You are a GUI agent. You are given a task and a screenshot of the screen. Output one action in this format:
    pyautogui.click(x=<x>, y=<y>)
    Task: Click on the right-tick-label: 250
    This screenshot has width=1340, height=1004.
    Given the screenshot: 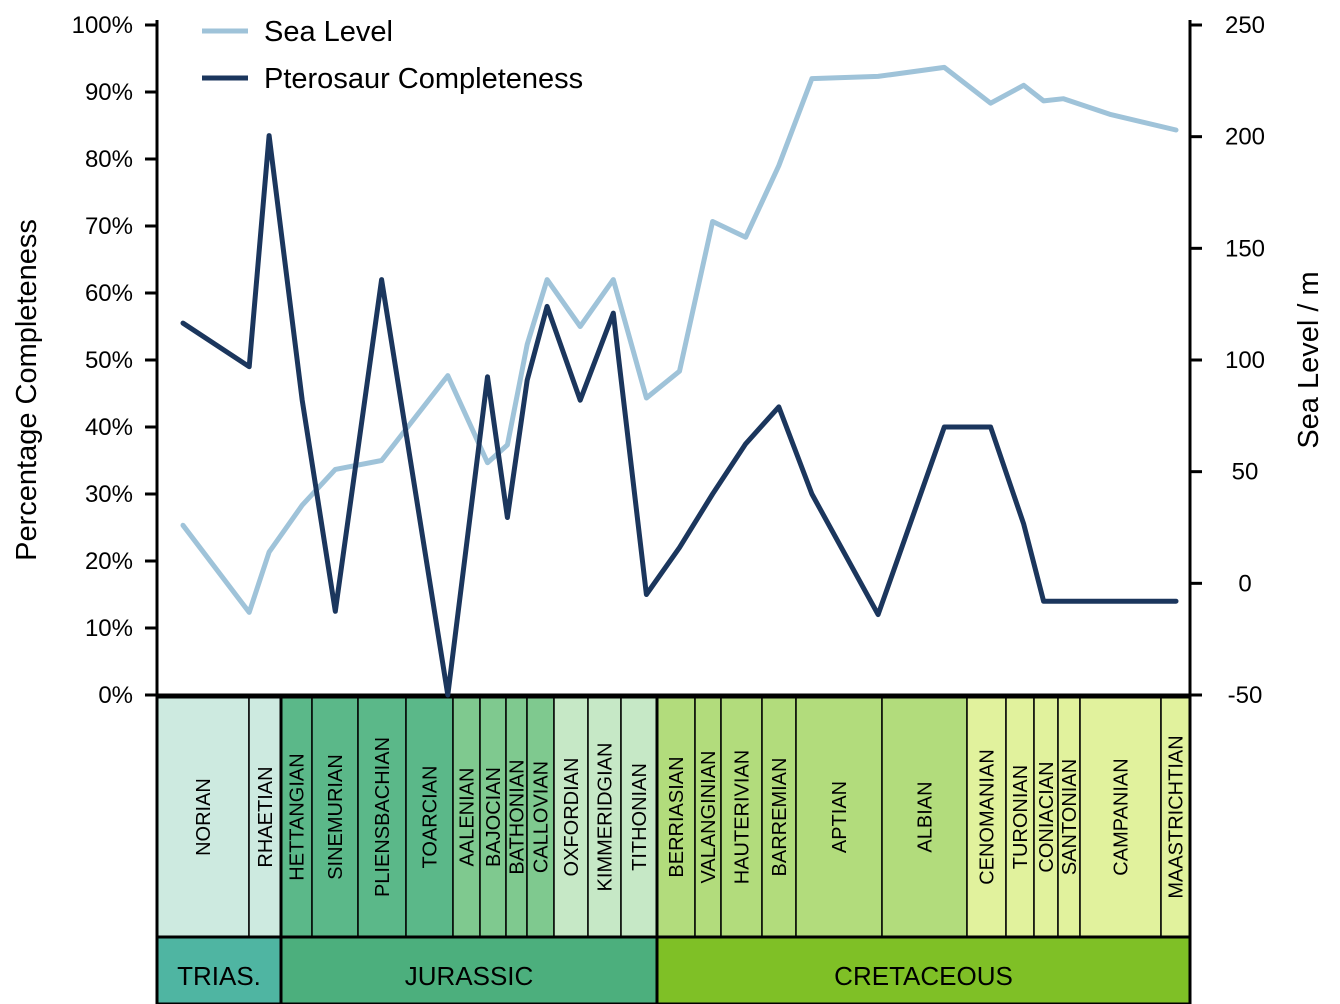 What is the action you would take?
    pyautogui.click(x=1245, y=25)
    